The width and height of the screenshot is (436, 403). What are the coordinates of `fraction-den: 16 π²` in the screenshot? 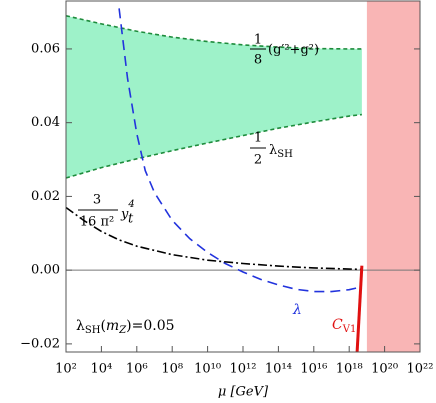 It's located at (97, 222).